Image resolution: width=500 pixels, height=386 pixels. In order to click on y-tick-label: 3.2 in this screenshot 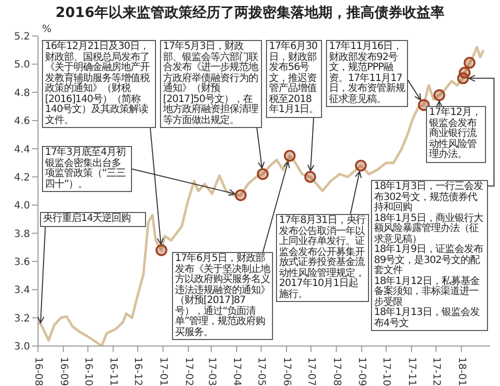, I will do `click(22, 318)`.